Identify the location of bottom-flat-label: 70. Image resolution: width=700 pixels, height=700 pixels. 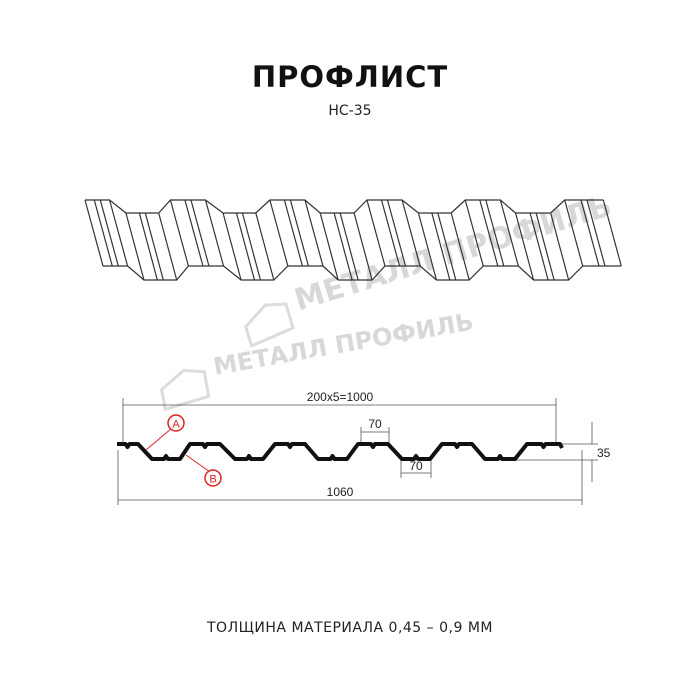
(416, 466).